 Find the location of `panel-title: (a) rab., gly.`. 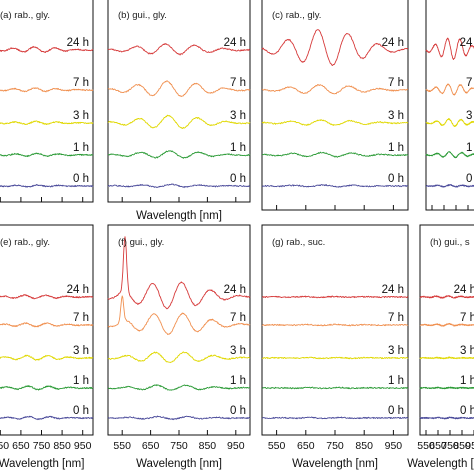

panel-title: (a) rab., gly. is located at coordinates (25, 15).